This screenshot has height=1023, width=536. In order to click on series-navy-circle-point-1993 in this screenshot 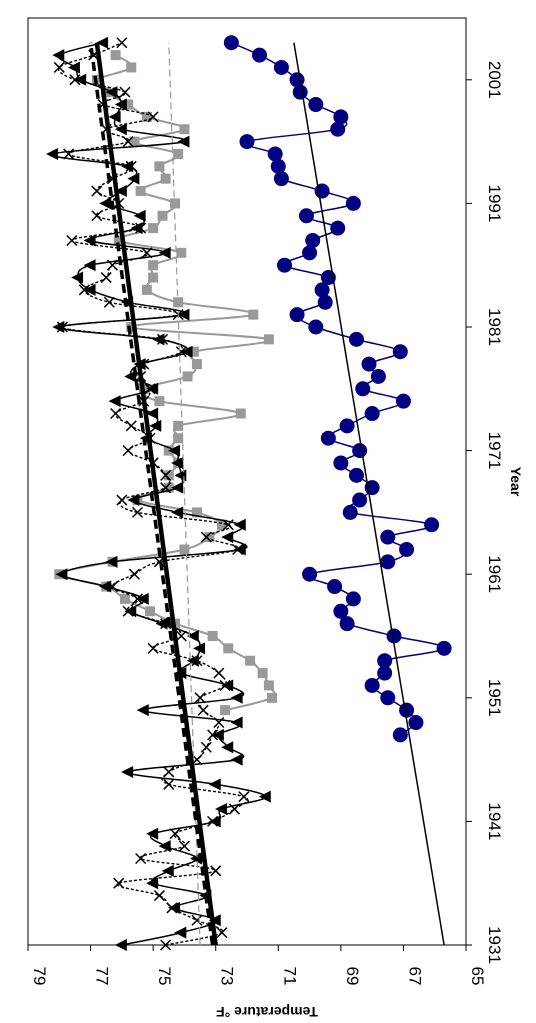, I will do `click(281, 179)`.